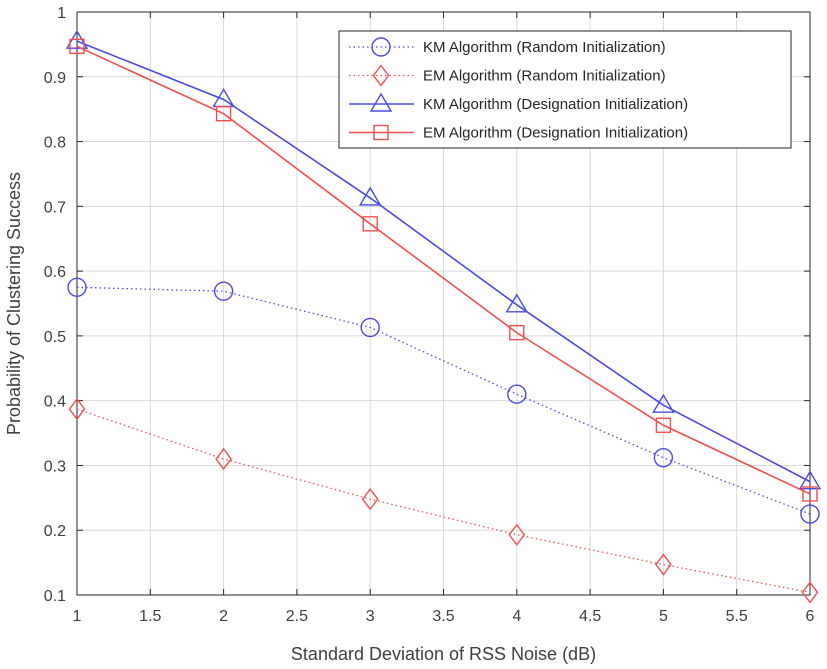  Describe the element at coordinates (381, 75) in the screenshot. I see `legend-marker-diamond` at that location.